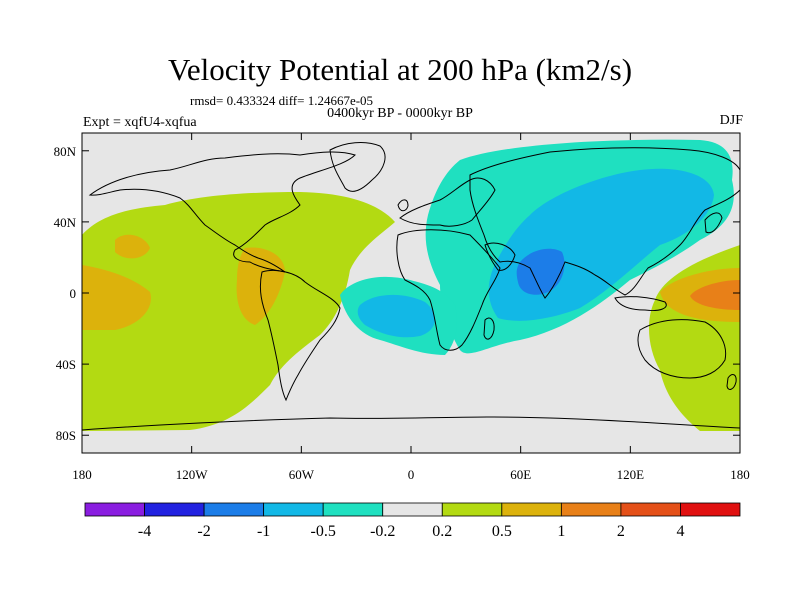  I want to click on colorbar-label: 0.5, so click(502, 531).